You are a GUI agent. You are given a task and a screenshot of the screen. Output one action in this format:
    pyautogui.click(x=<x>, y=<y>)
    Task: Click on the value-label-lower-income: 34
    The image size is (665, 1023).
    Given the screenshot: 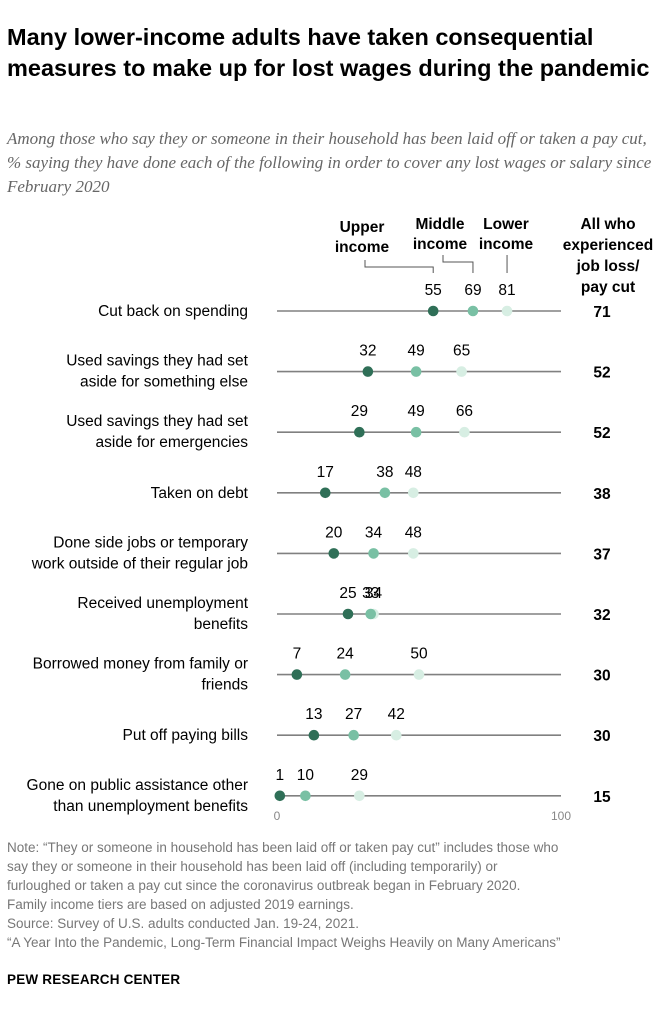 What is the action you would take?
    pyautogui.click(x=374, y=593)
    